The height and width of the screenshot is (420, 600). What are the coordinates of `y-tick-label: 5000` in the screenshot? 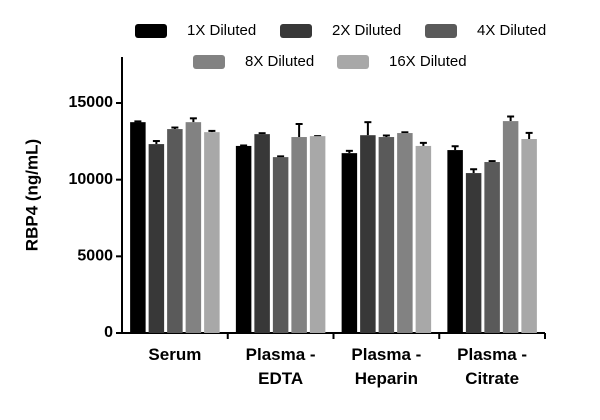 It's located at (95, 256).